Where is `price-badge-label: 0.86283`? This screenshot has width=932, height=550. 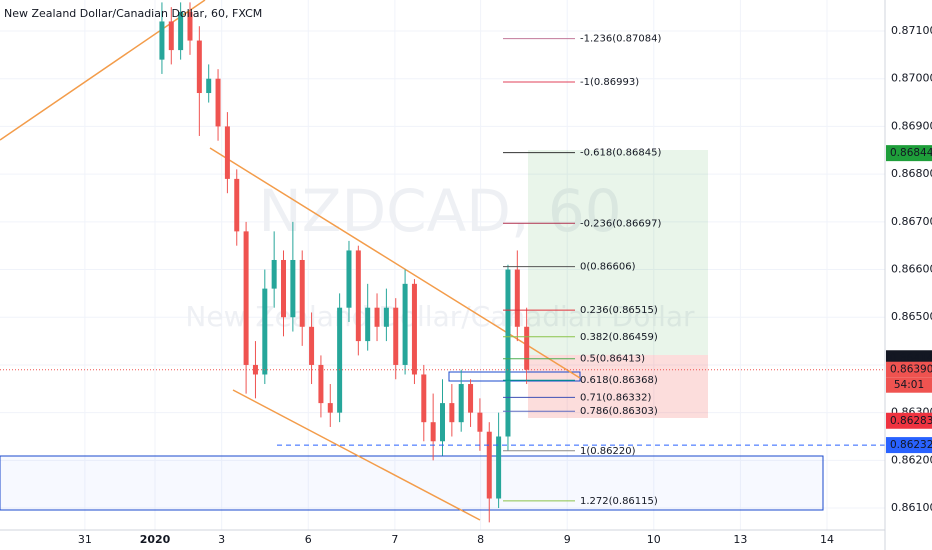 price-badge-label: 0.86283 is located at coordinates (911, 421).